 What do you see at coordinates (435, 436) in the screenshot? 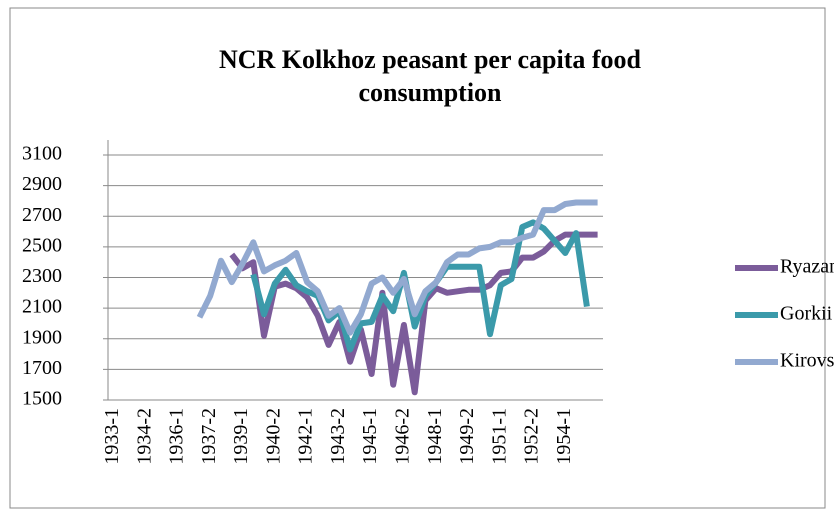
I see `x-tick-label: 1948-1` at bounding box center [435, 436].